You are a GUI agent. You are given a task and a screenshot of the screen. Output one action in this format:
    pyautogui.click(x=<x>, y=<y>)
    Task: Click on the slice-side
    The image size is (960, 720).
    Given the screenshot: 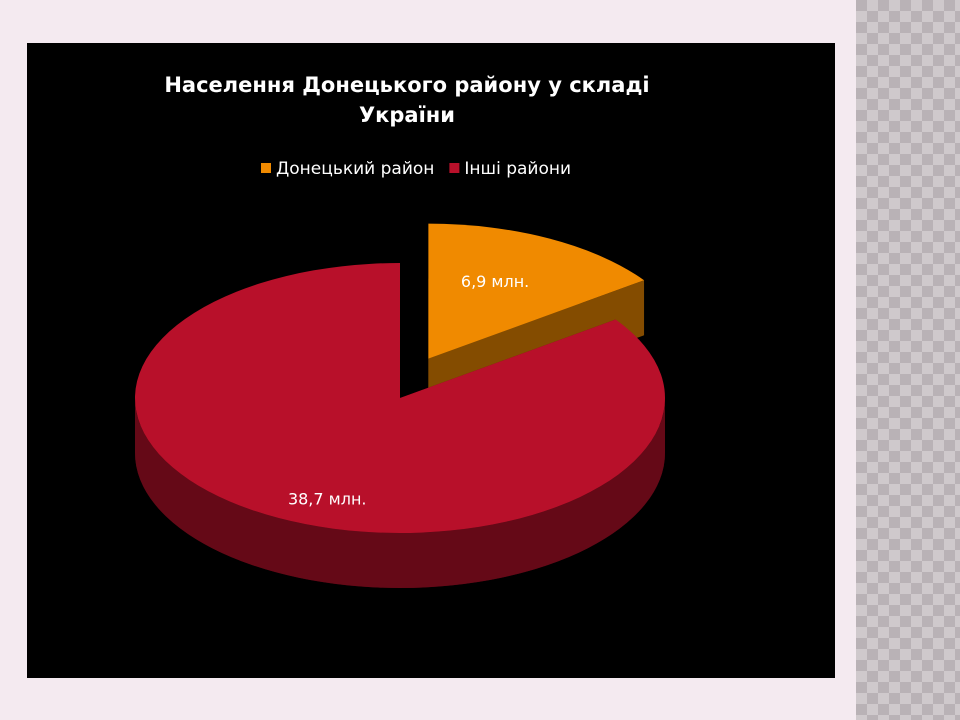 What is the action you would take?
    pyautogui.click(x=400, y=493)
    